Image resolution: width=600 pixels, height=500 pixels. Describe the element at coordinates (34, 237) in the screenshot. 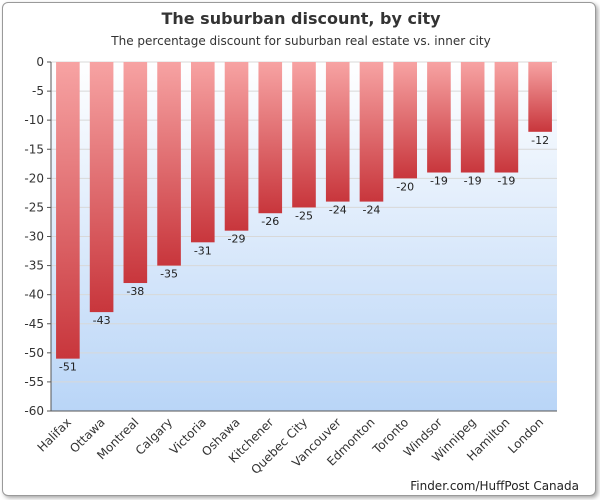

I see `y-tick-label: -30` at that location.